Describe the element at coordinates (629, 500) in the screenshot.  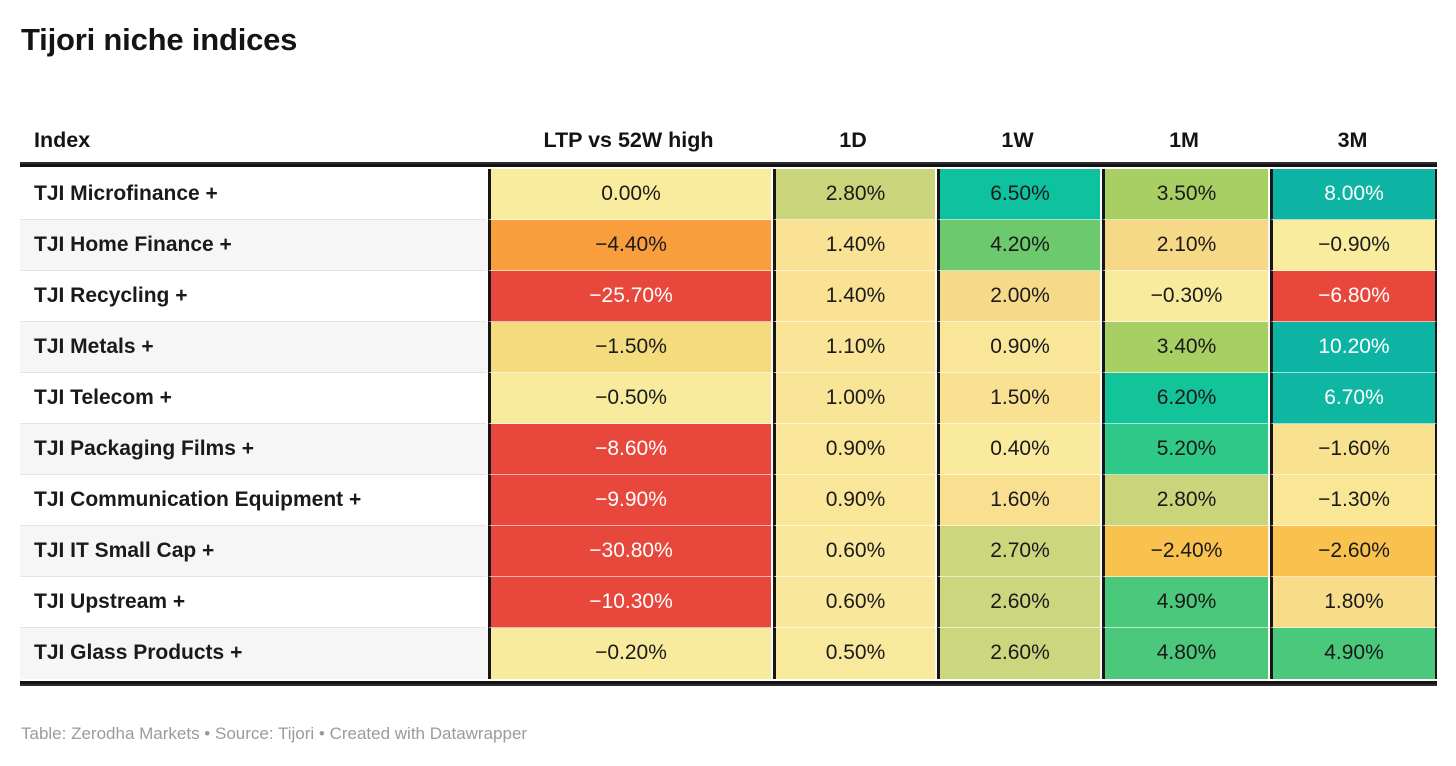
I see `value-cell: −9.90%` at that location.